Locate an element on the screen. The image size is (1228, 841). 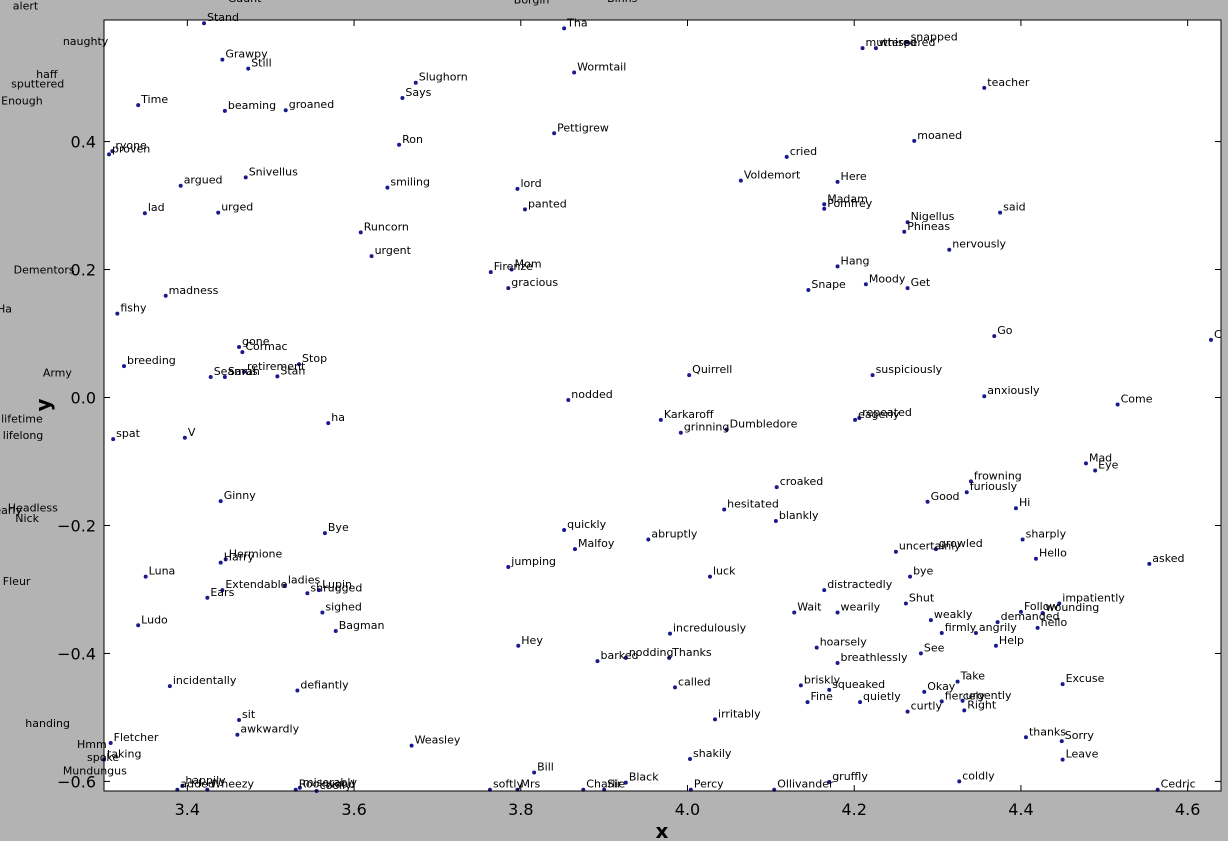
point-label: Wheezy is located at coordinates (232, 784).